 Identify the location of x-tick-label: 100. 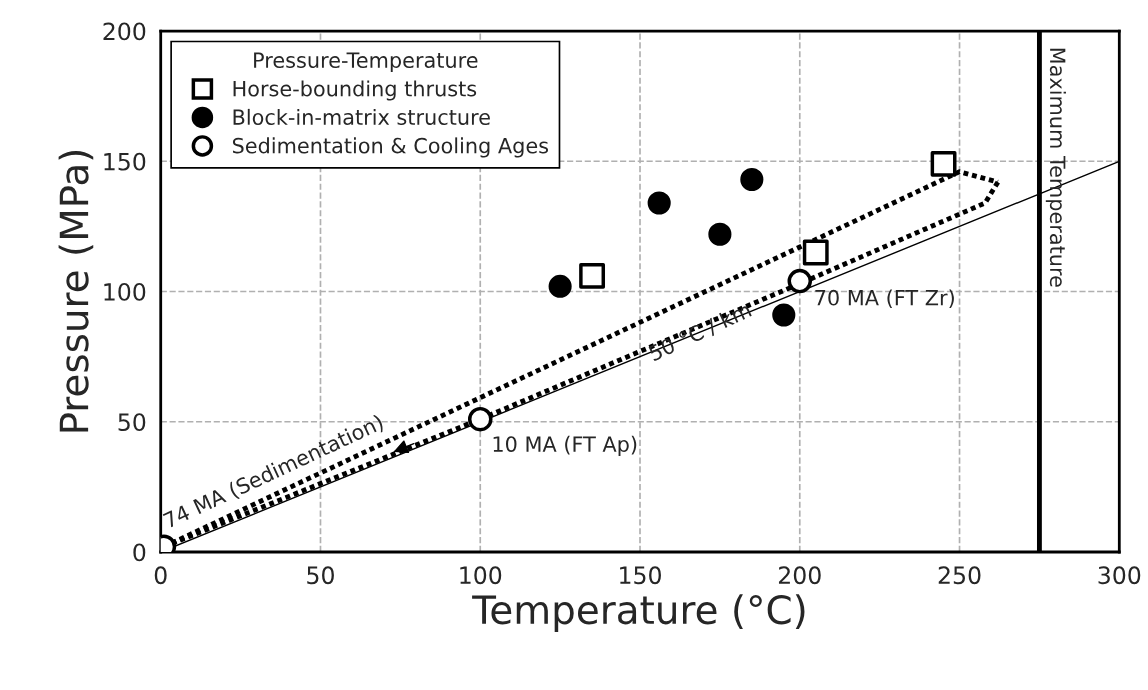
(481, 575).